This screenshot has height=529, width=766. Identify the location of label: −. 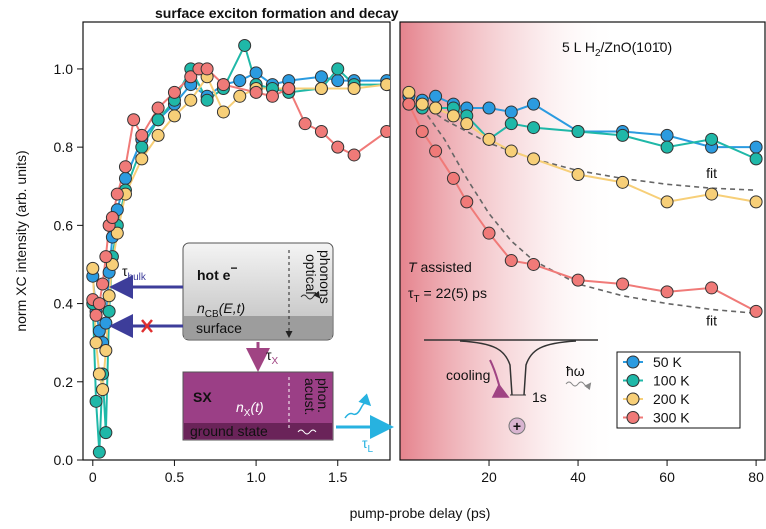
(233, 268).